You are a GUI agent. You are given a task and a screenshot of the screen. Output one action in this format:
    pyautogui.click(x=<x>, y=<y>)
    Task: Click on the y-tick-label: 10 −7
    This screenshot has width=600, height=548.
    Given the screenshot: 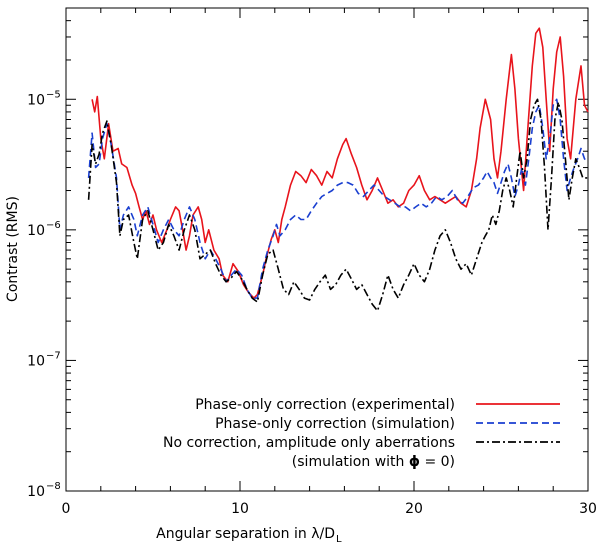 What is the action you would take?
    pyautogui.click(x=44, y=359)
    